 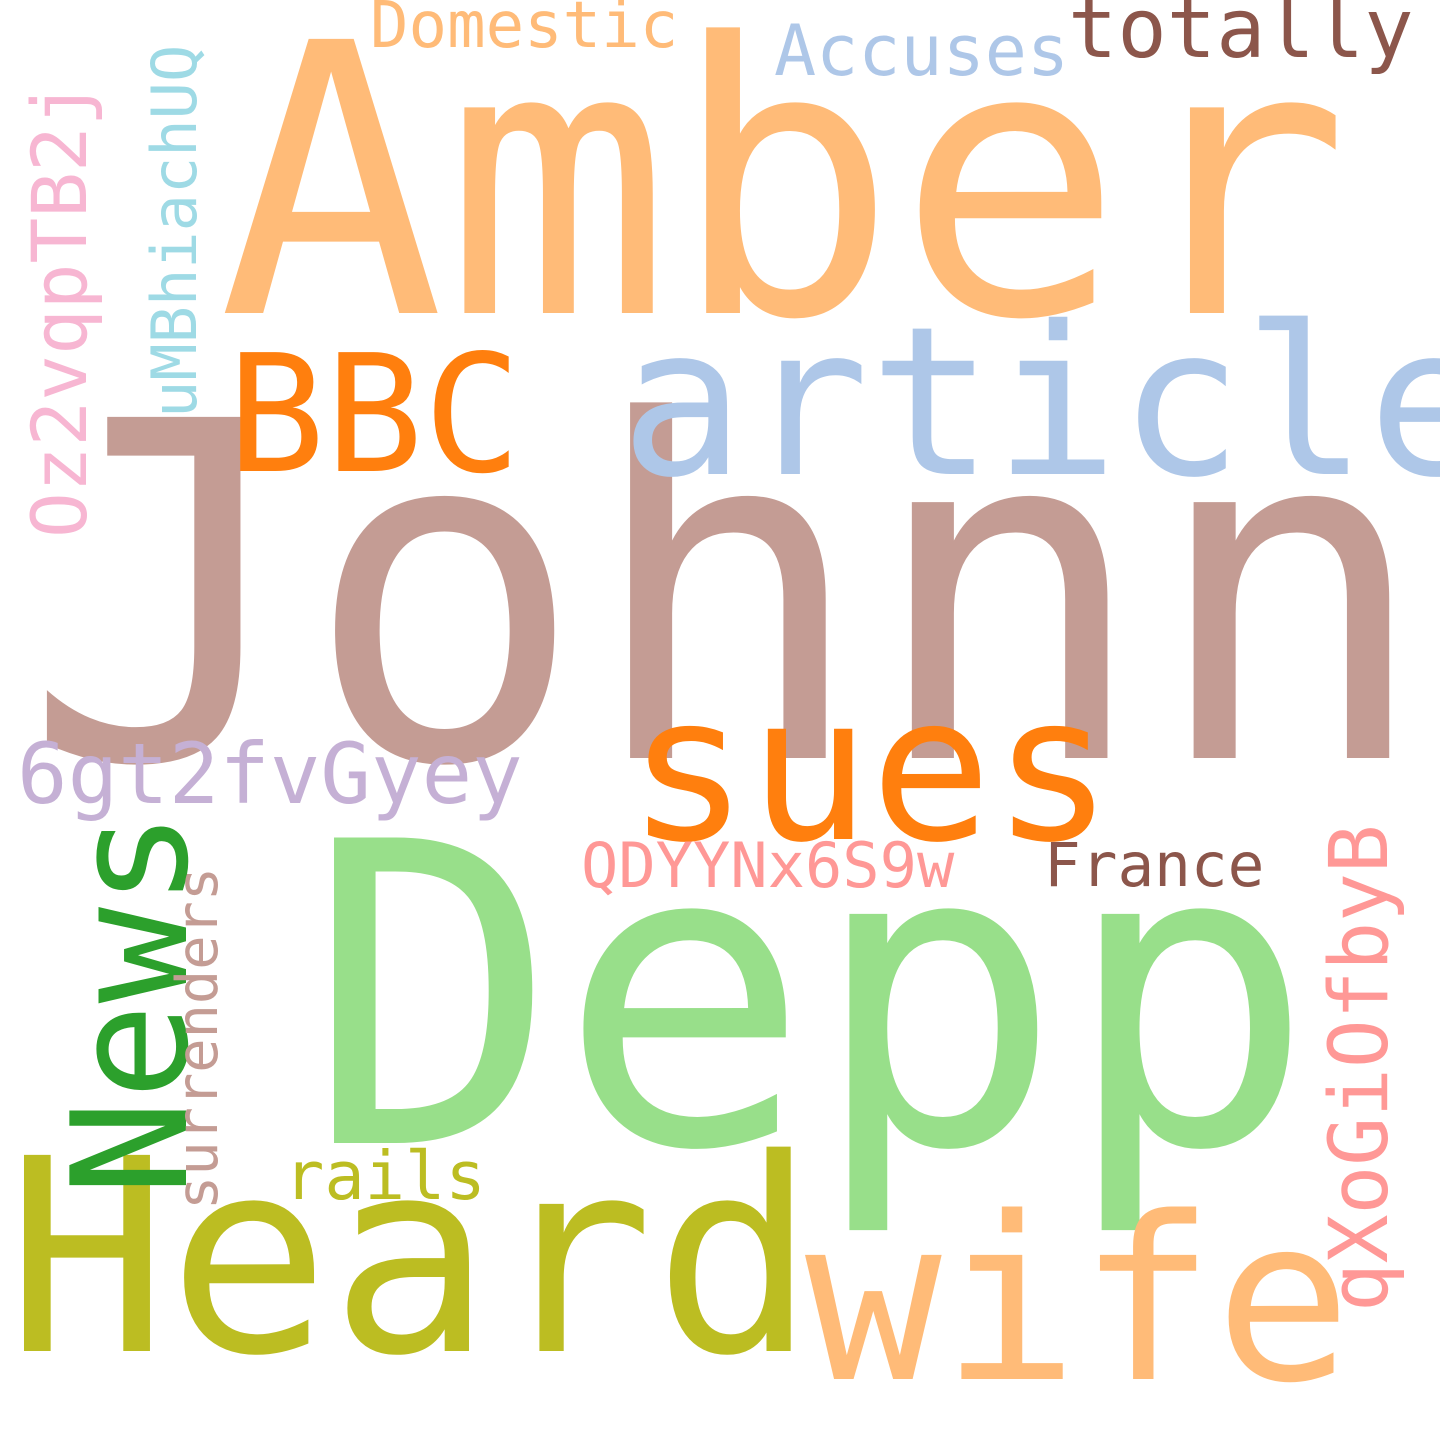 I want to click on word-qdyynx6s9w: QDYYNx6S9w, so click(x=768, y=865).